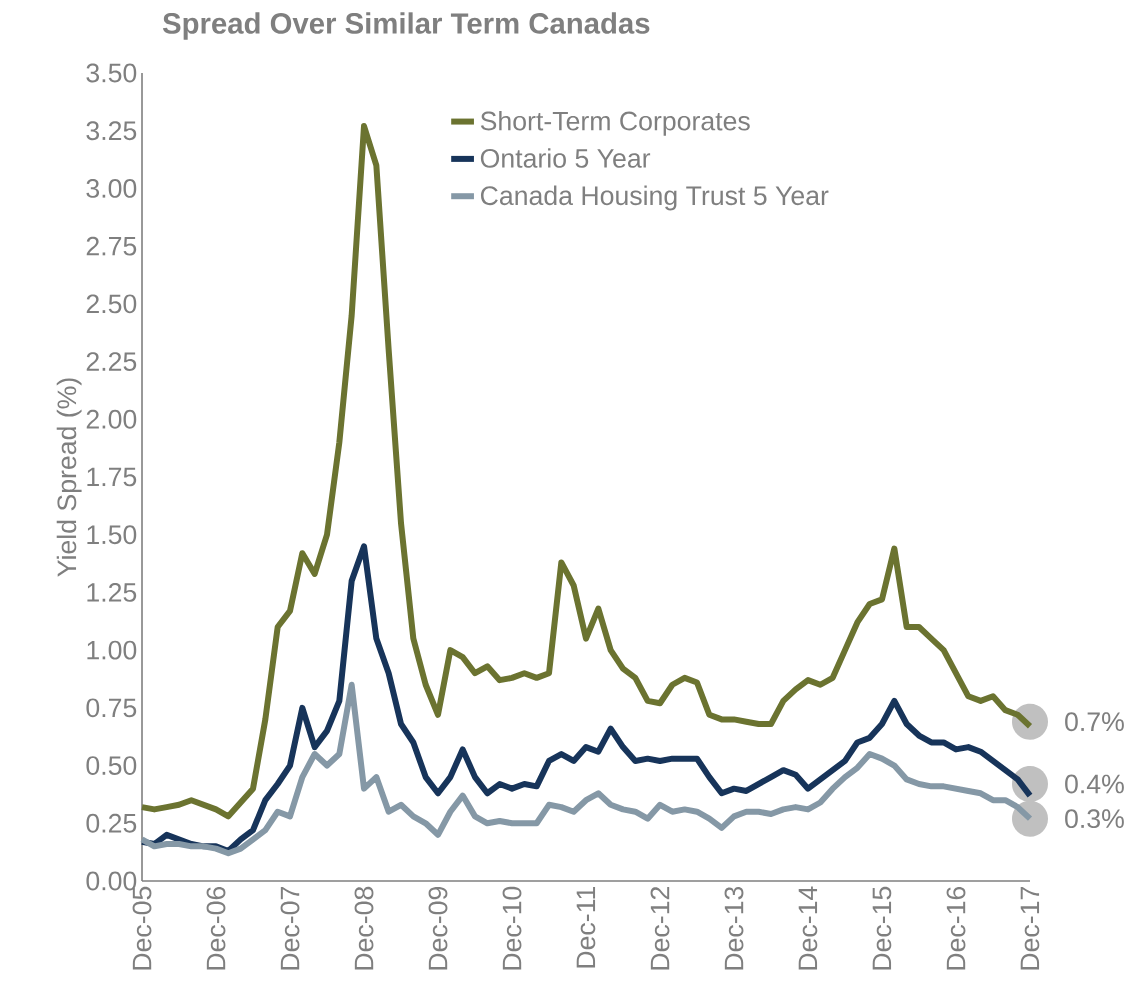  Describe the element at coordinates (111, 708) in the screenshot. I see `y-tick-label: 0.75` at that location.